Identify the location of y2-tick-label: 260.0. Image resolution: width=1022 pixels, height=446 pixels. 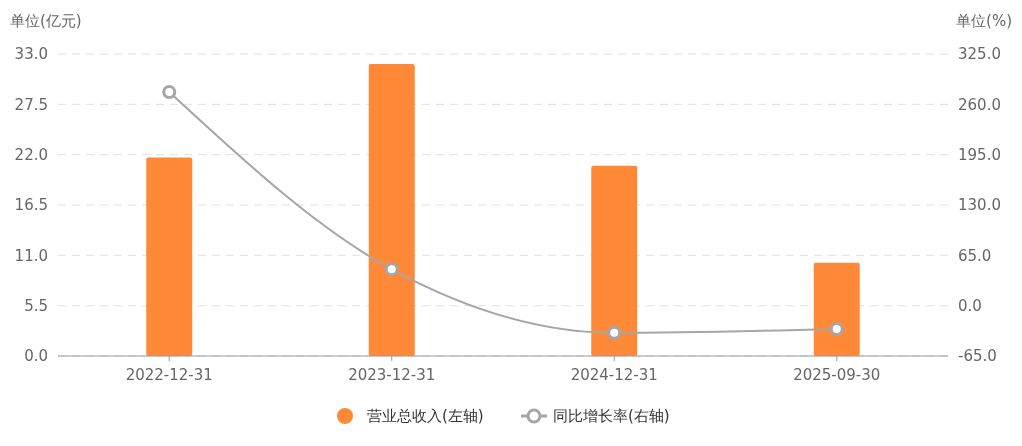
(979, 104).